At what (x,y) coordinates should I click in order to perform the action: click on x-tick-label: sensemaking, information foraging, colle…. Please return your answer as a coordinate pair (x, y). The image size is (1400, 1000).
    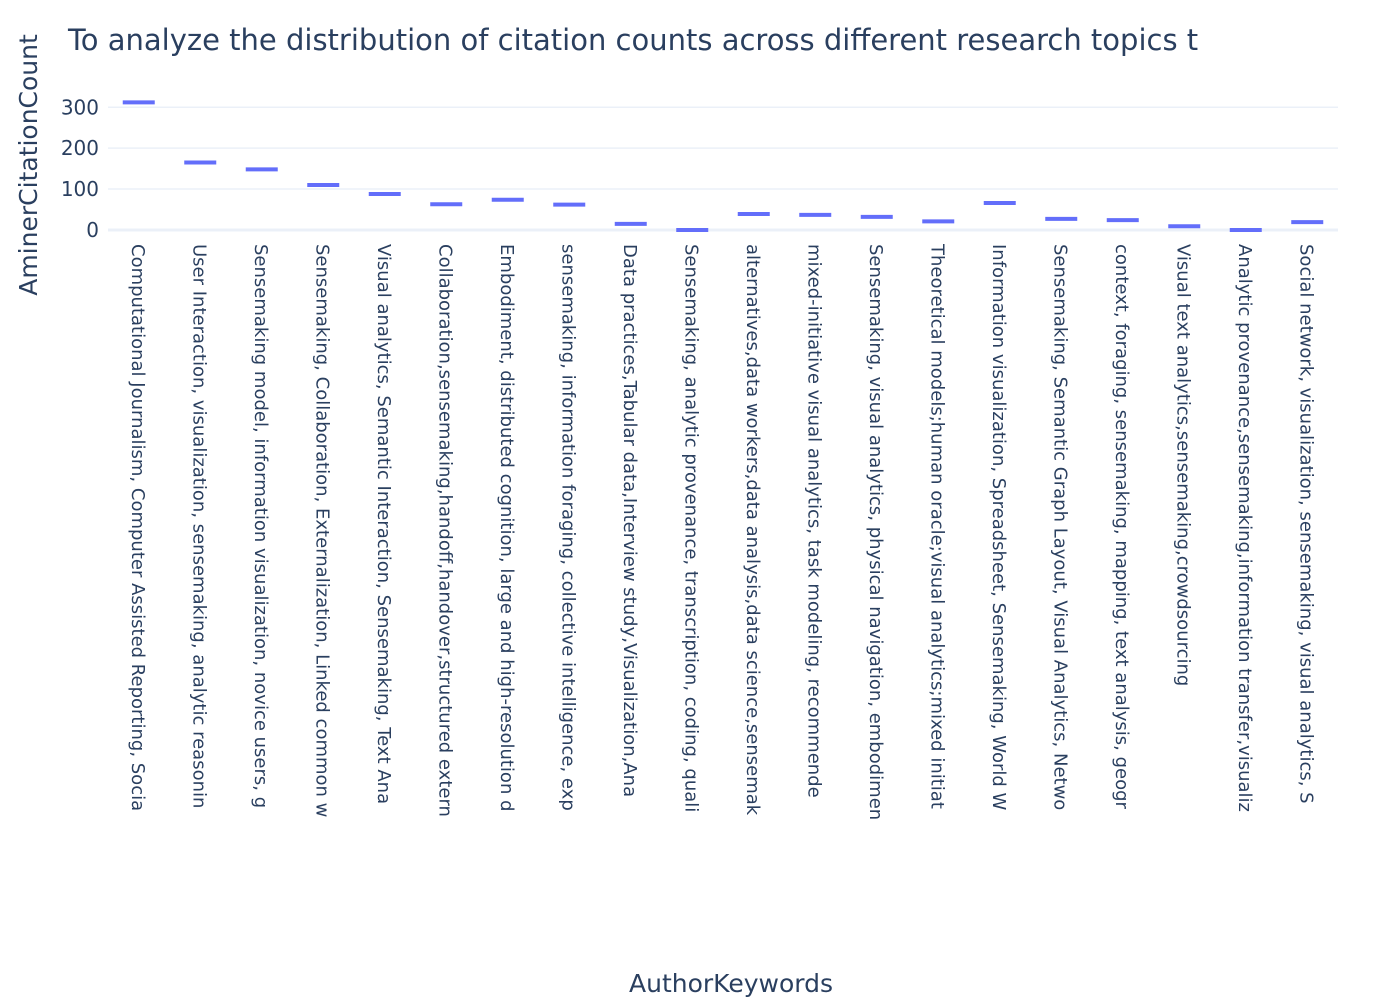
    Looking at the image, I should click on (567, 527).